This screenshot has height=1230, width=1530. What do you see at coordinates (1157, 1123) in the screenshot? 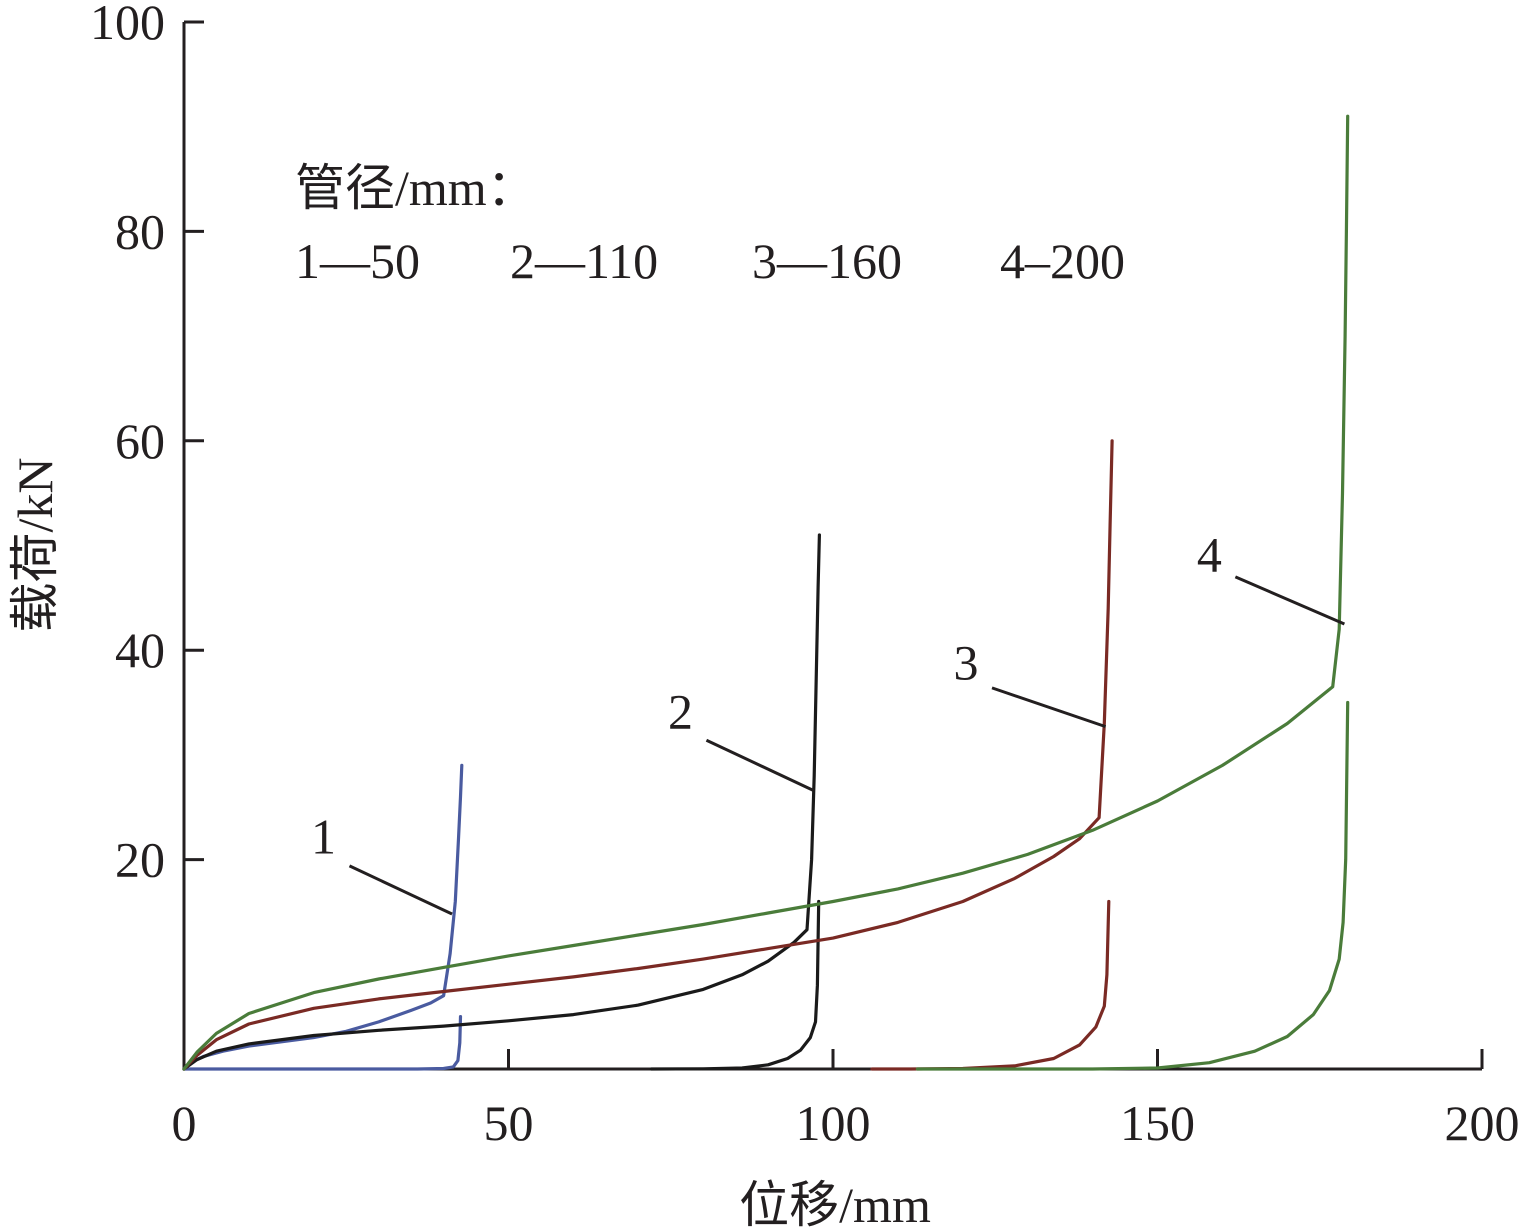
I see `x-tick-label: 150` at bounding box center [1157, 1123].